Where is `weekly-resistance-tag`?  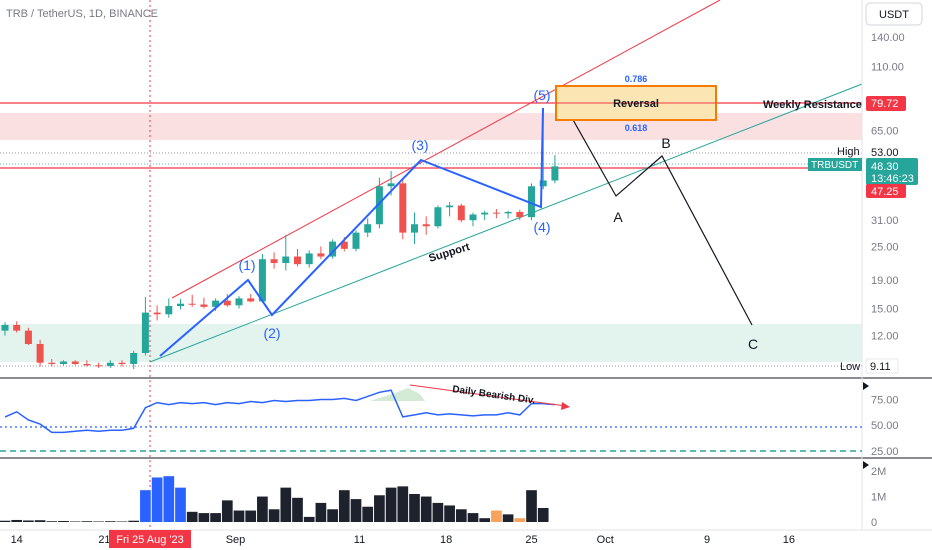
weekly-resistance-tag is located at coordinates (886, 103).